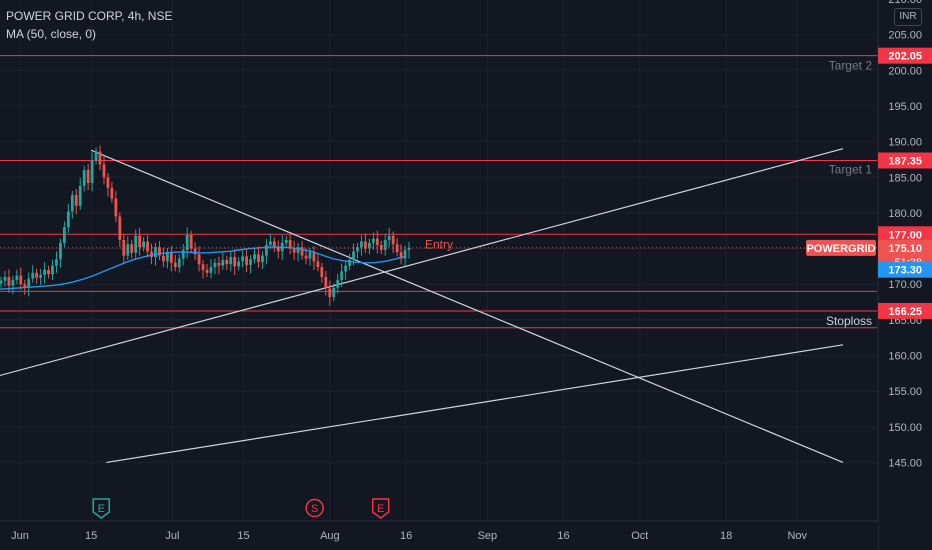 The image size is (932, 550). What do you see at coordinates (639, 536) in the screenshot?
I see `x-tick-label: Oct` at bounding box center [639, 536].